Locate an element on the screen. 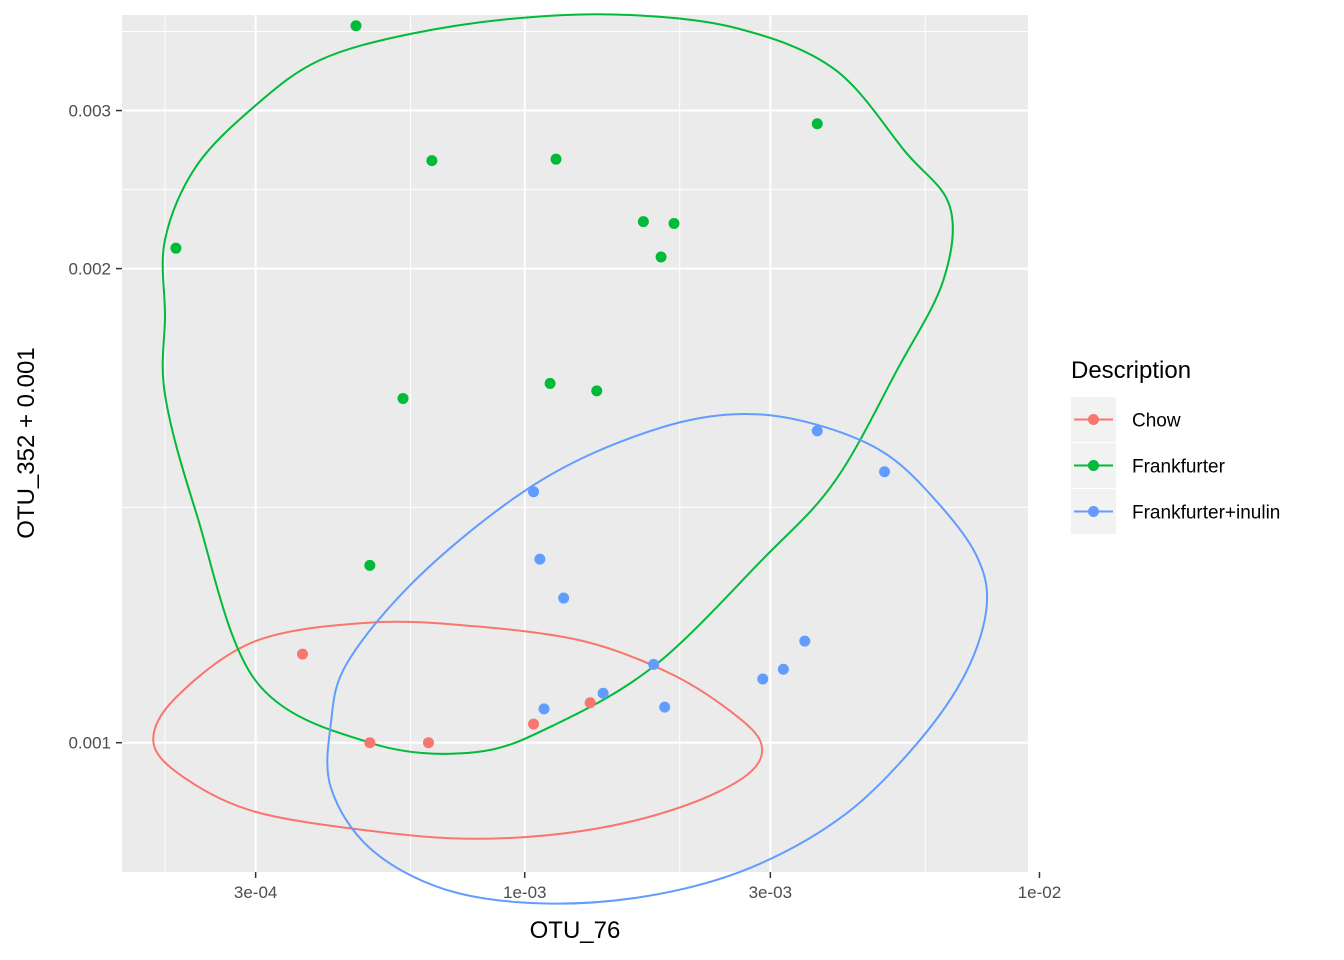 This screenshot has height=960, width=1344. x-axis: 3e-04 1e-03 3e-03 1e-02 is located at coordinates (647, 887).